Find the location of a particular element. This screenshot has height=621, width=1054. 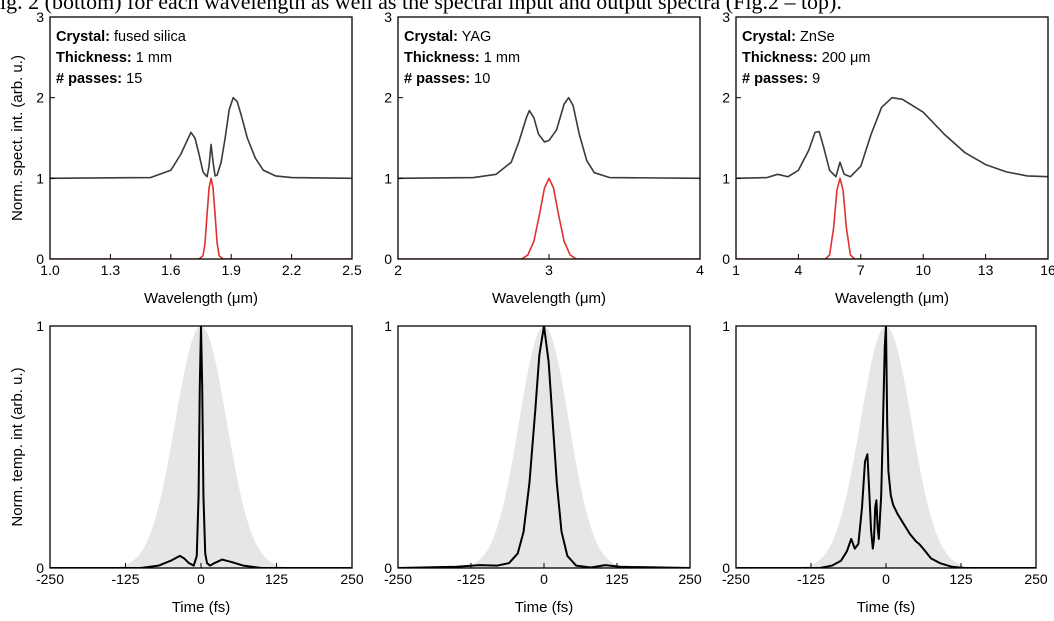

x-tick-label: 2.2 is located at coordinates (292, 270).